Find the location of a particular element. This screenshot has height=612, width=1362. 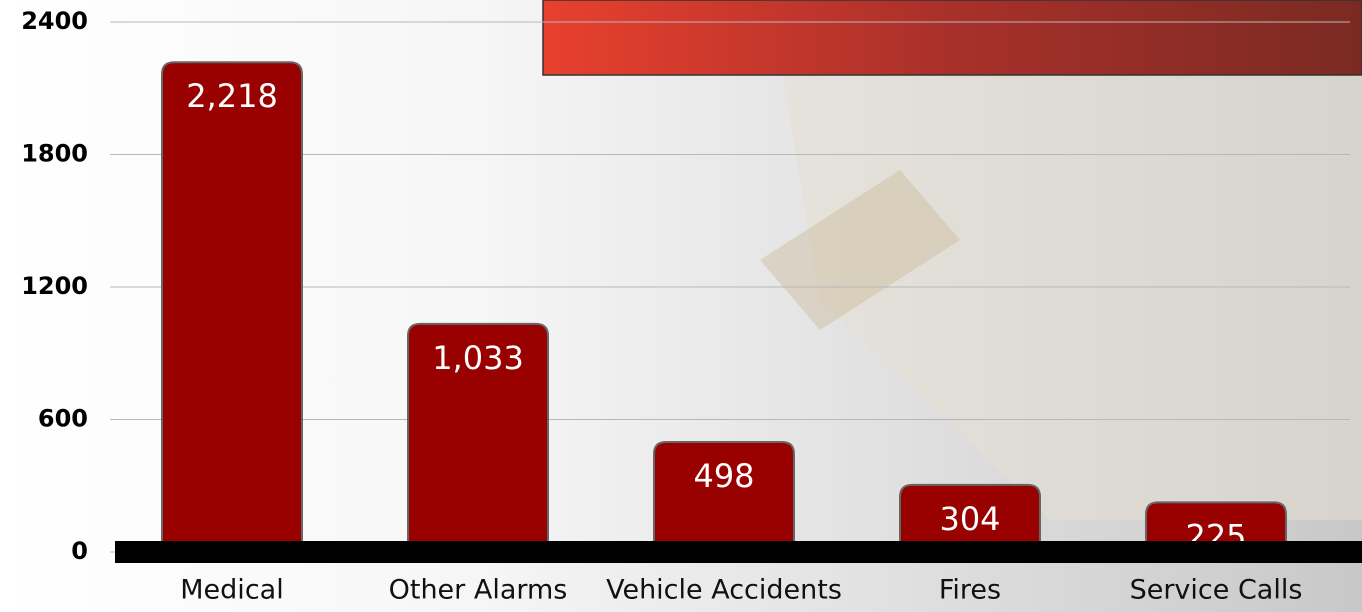

y-tick-label: 0 is located at coordinates (79, 551).